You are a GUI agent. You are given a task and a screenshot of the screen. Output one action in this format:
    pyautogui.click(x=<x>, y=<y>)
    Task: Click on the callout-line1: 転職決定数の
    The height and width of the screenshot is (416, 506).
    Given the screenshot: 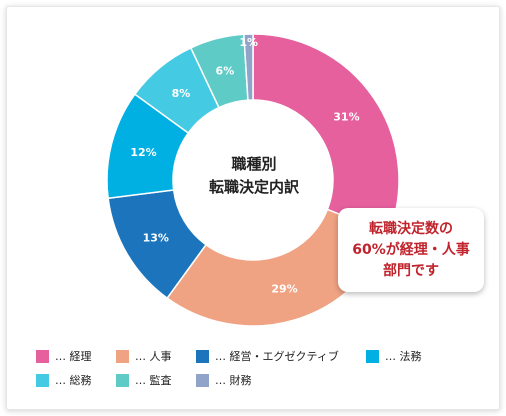 What is the action you would take?
    pyautogui.click(x=411, y=228)
    